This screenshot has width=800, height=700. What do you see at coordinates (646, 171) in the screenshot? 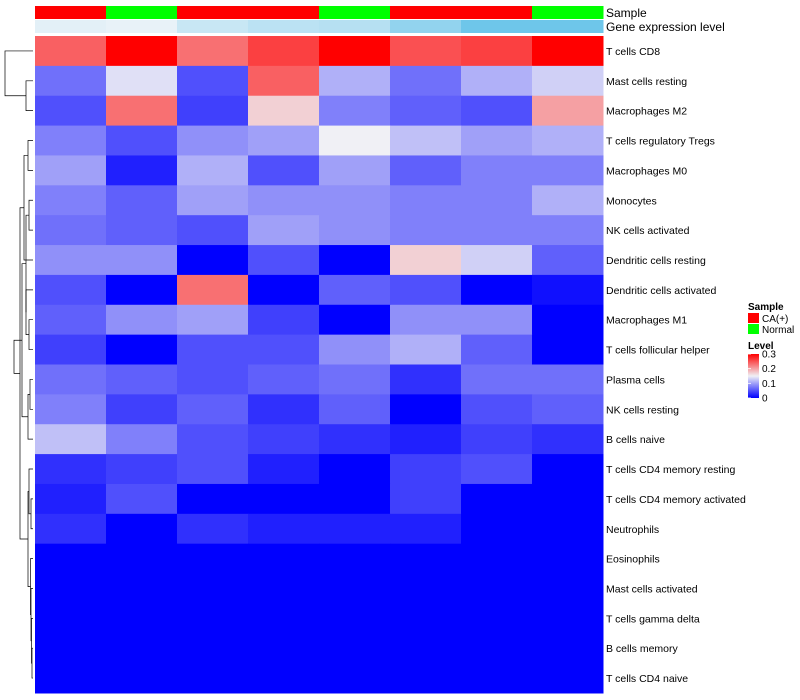
I see `row-label: Macrophages M0` at bounding box center [646, 171].